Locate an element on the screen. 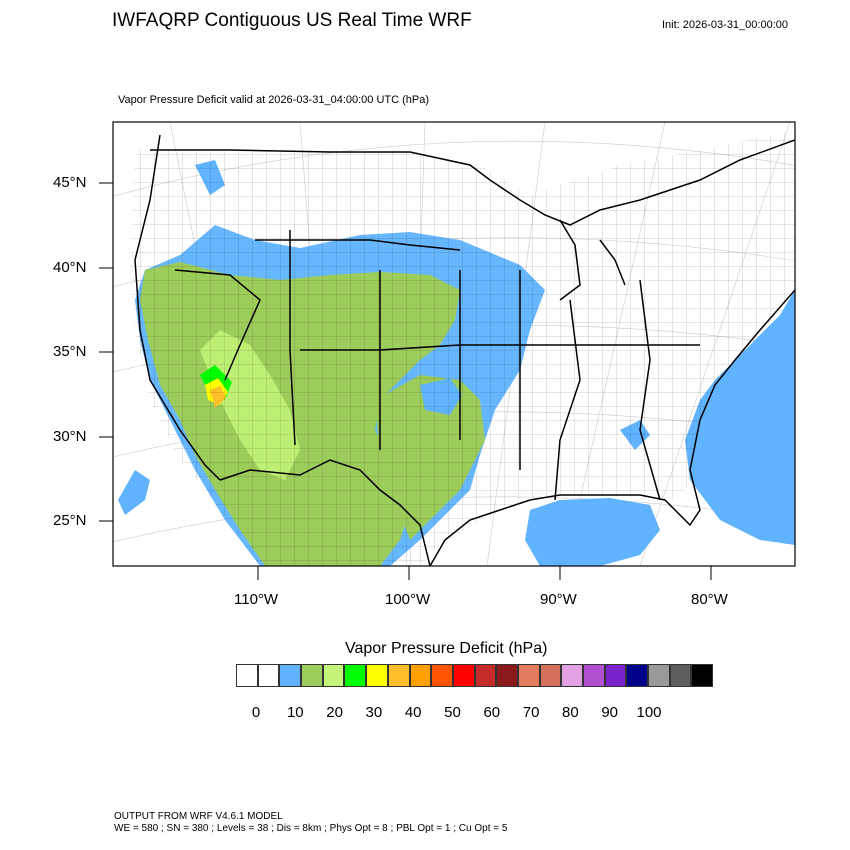  colorbar-tick-label: 70 is located at coordinates (531, 712).